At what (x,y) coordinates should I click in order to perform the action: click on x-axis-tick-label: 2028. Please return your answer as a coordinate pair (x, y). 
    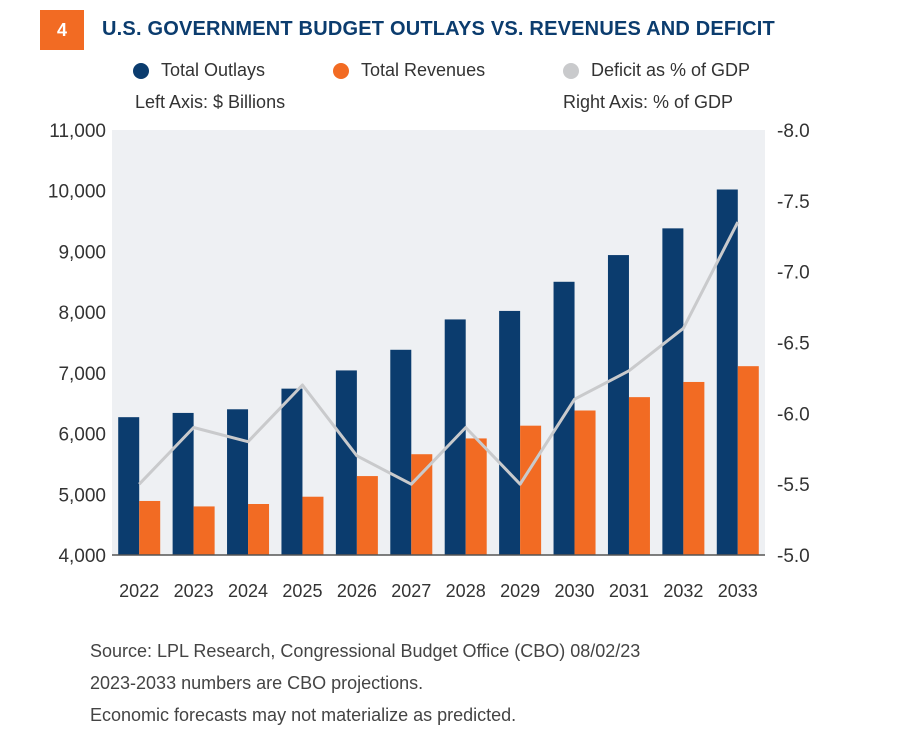
    Looking at the image, I should click on (466, 591).